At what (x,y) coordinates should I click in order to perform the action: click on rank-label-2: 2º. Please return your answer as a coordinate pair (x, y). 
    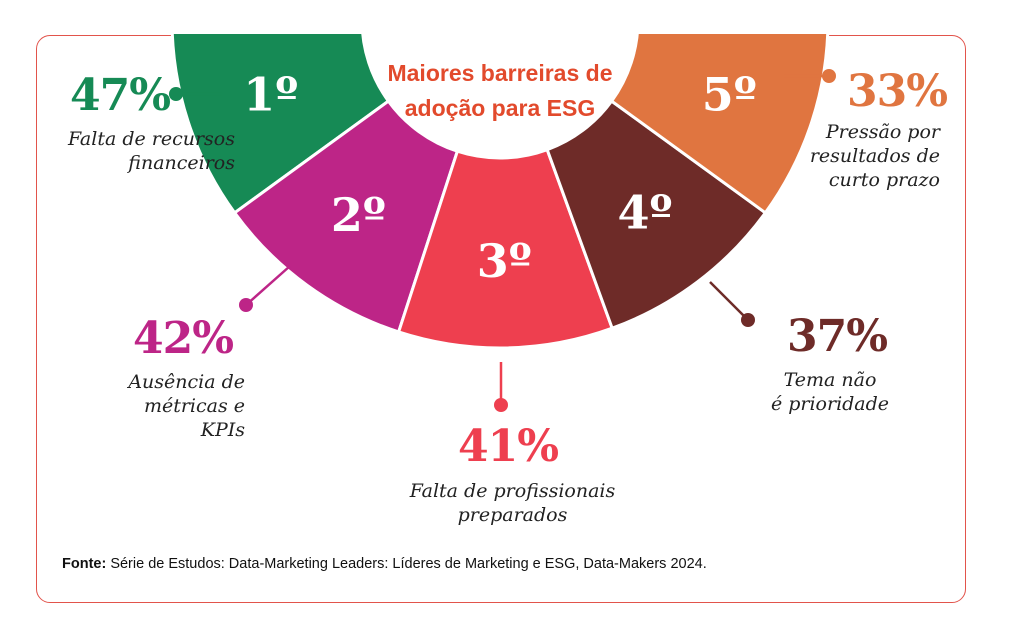
    Looking at the image, I should click on (358, 215).